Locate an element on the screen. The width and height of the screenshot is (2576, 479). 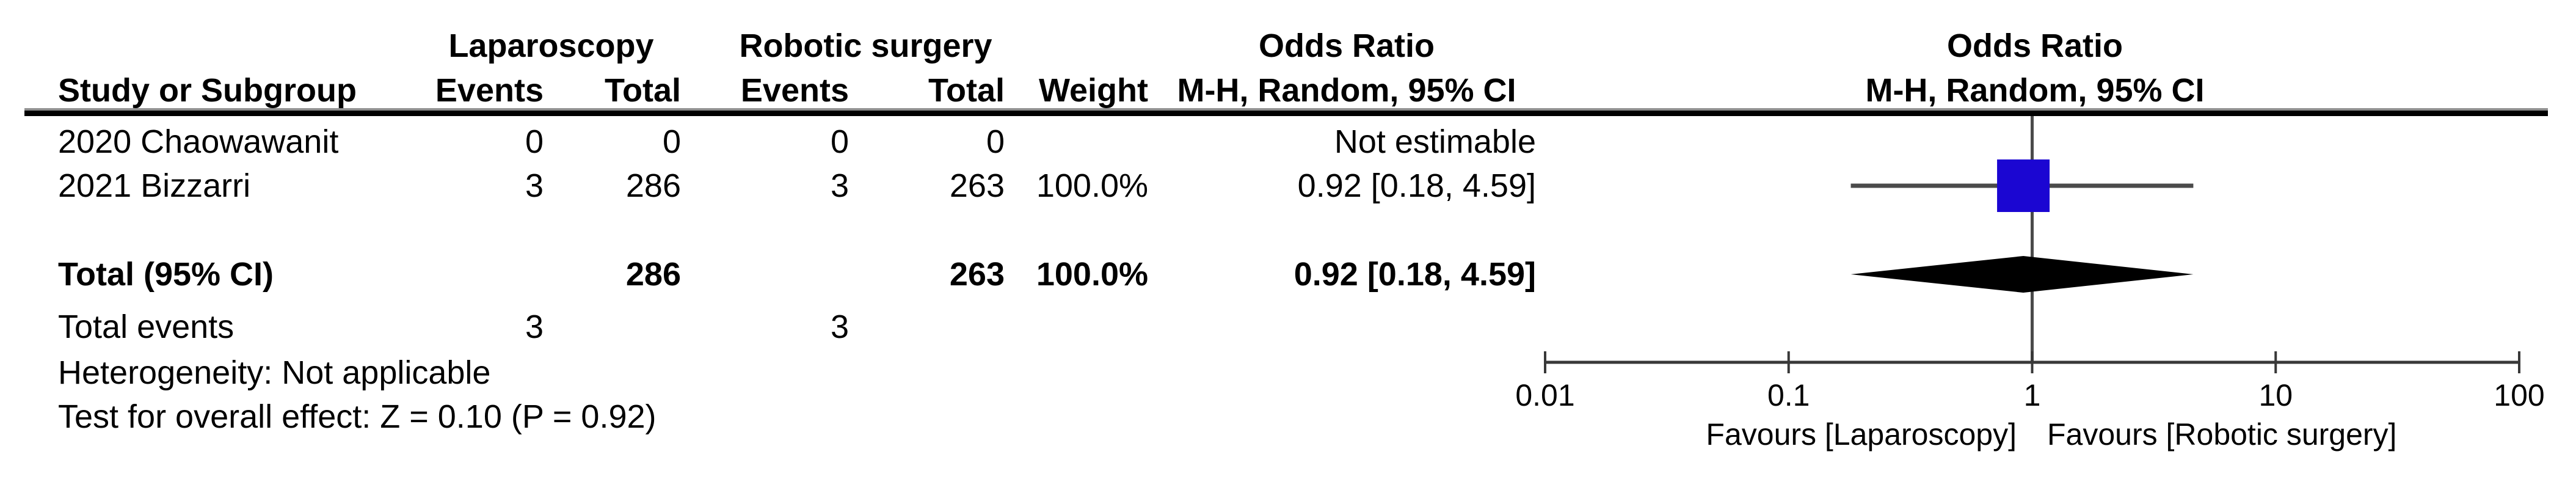
favours-right-label: Favours [Robotic surgery] is located at coordinates (2222, 434).